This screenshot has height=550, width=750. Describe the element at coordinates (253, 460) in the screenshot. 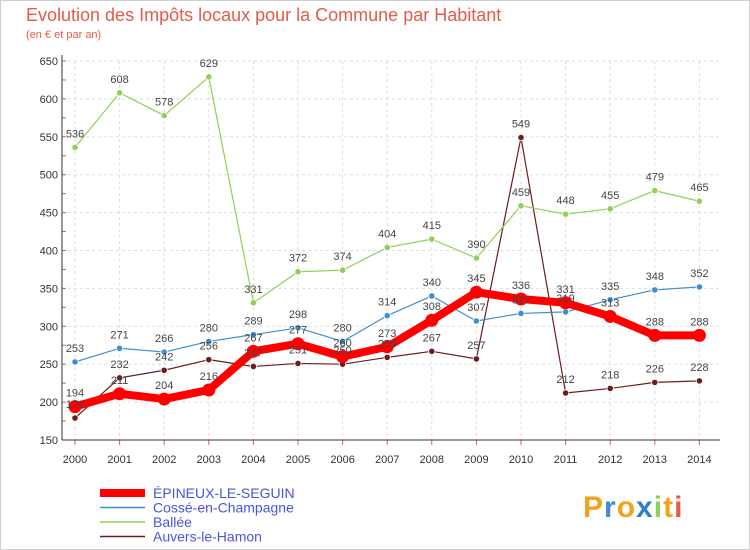

I see `x-tick-label: 2004` at that location.